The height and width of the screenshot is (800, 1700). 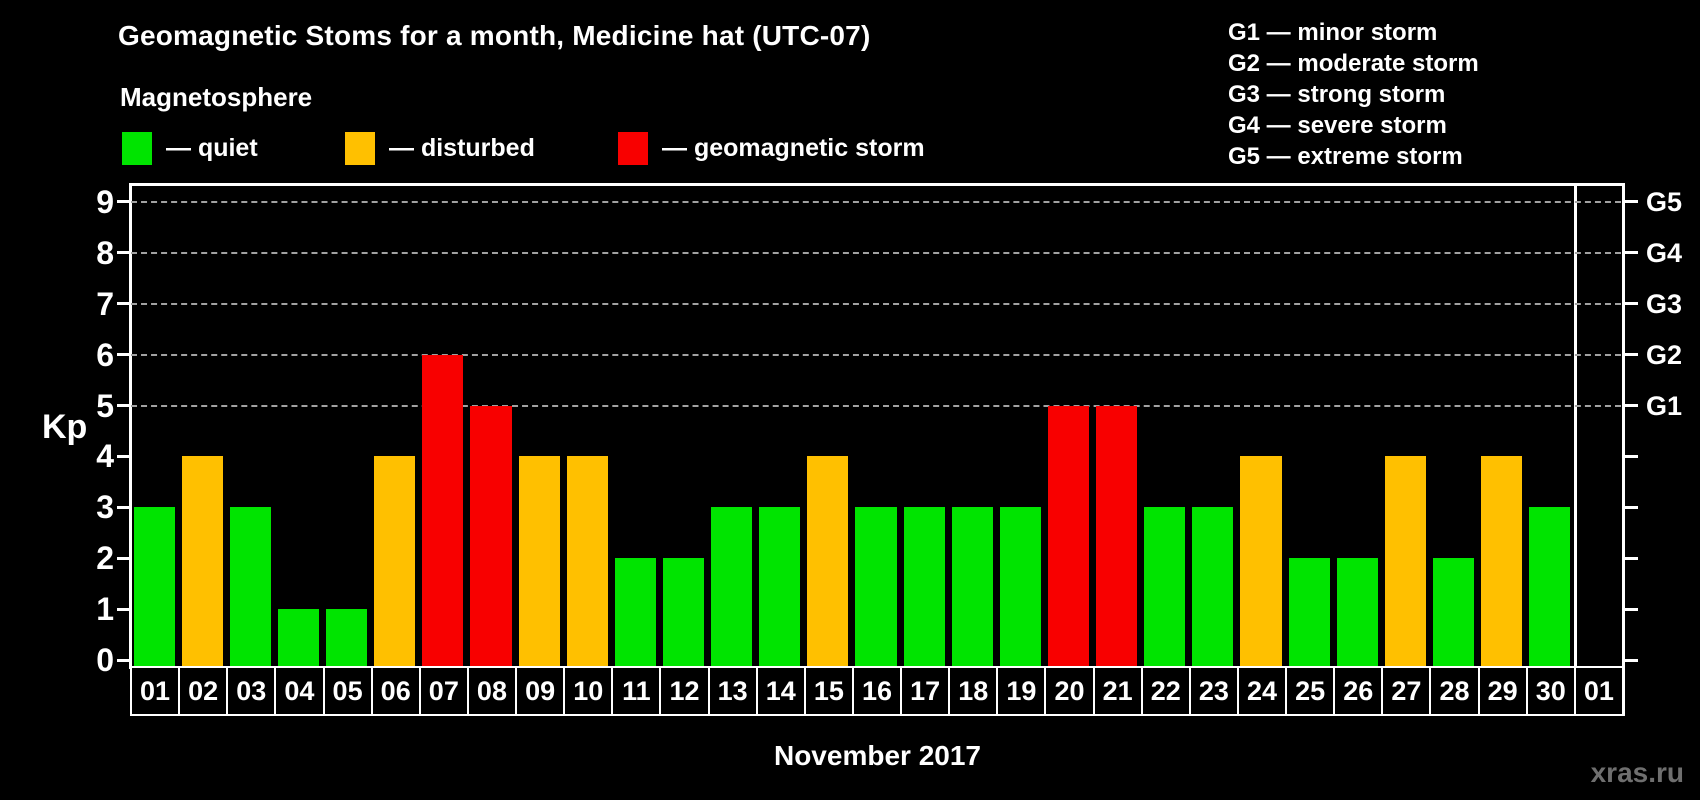 What do you see at coordinates (876, 201) in the screenshot?
I see `gridline-kp9` at bounding box center [876, 201].